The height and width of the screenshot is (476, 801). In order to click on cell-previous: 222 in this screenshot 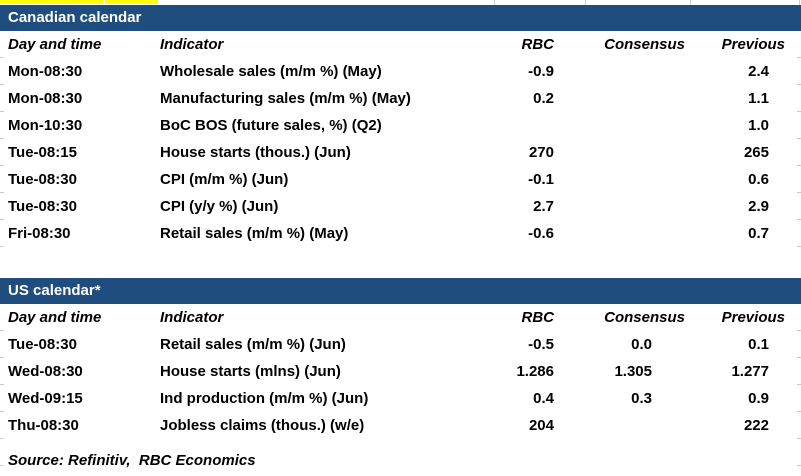, I will do `click(756, 425)`.